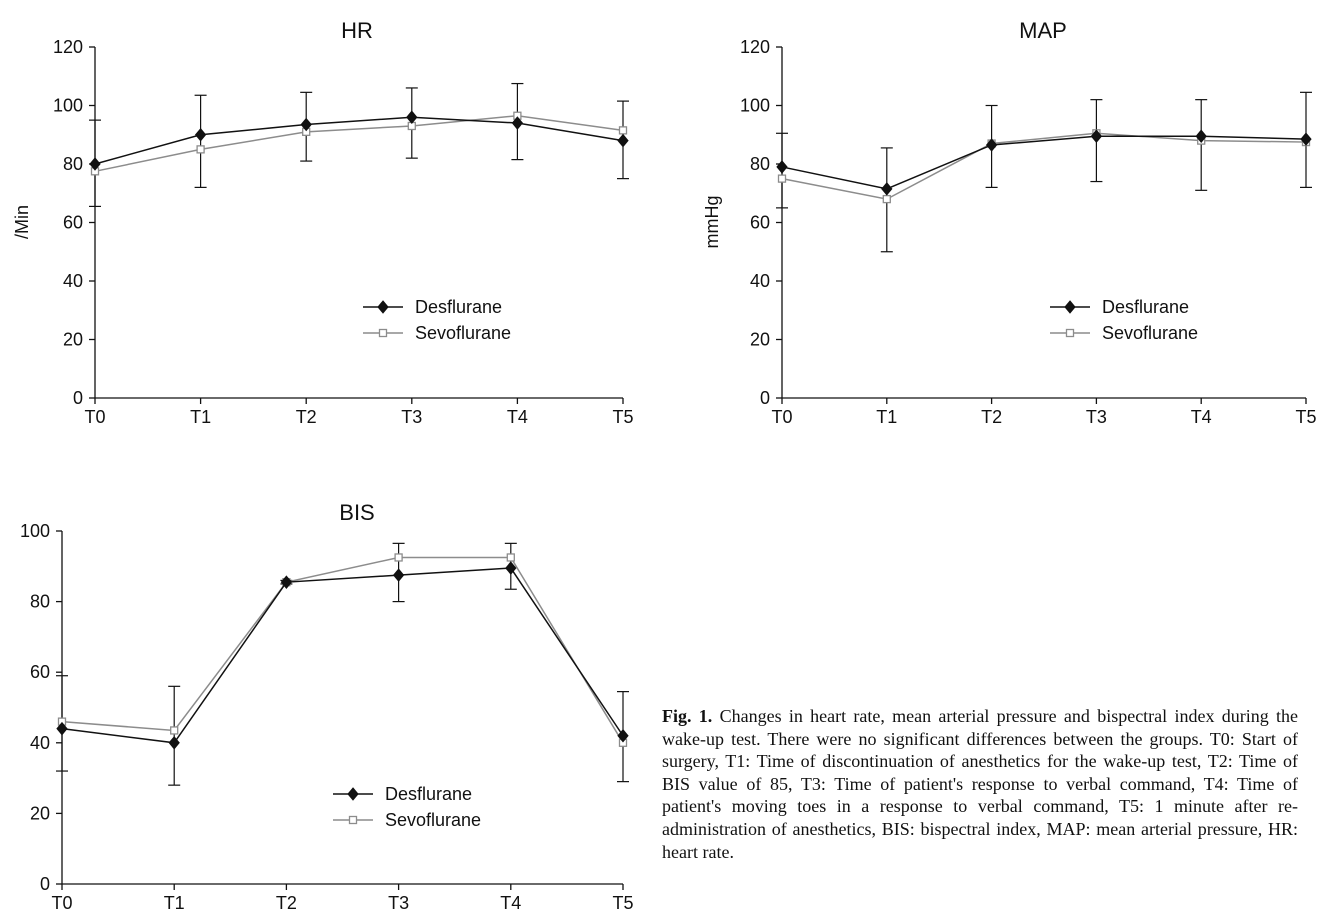  I want to click on map-chart-title: MAP, so click(1043, 30).